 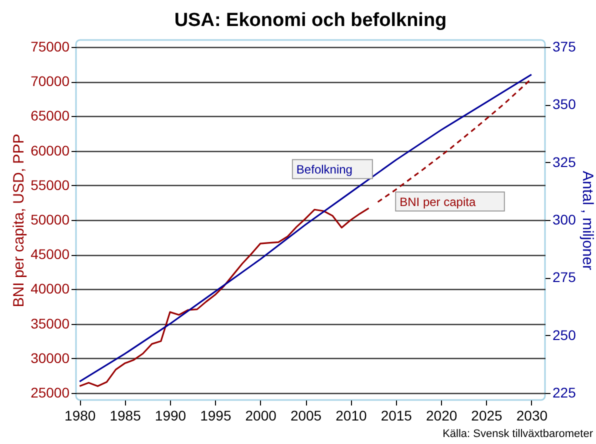 I want to click on y-tick-label: 55000, so click(x=50, y=184).